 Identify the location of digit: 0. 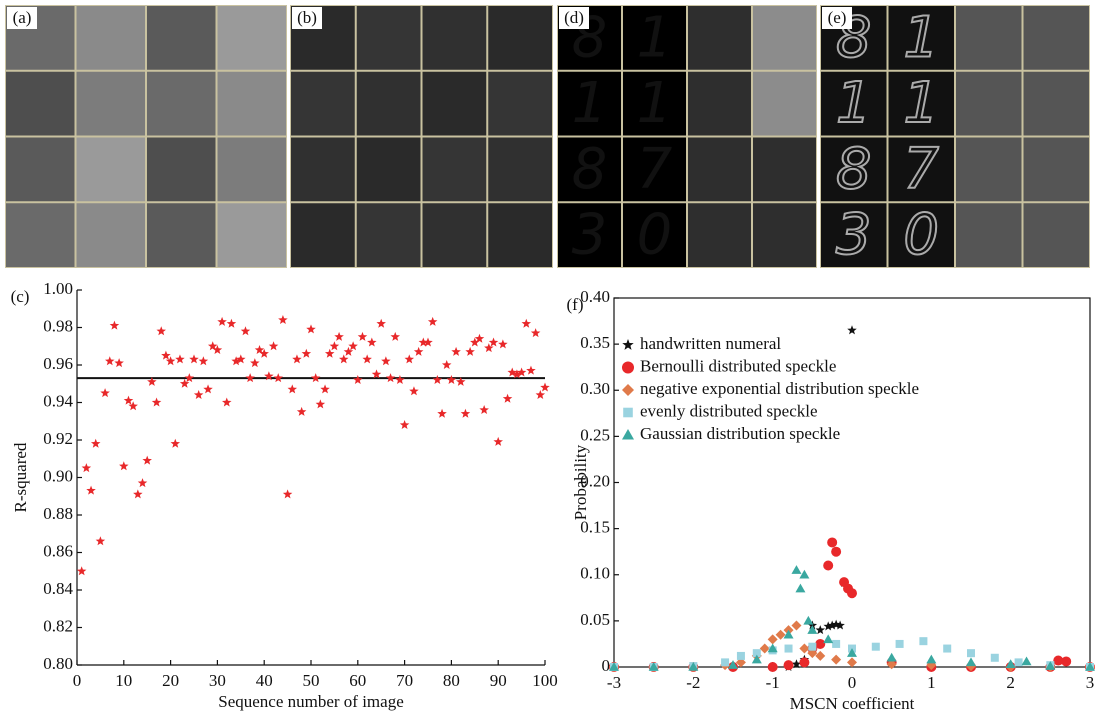
(655, 235).